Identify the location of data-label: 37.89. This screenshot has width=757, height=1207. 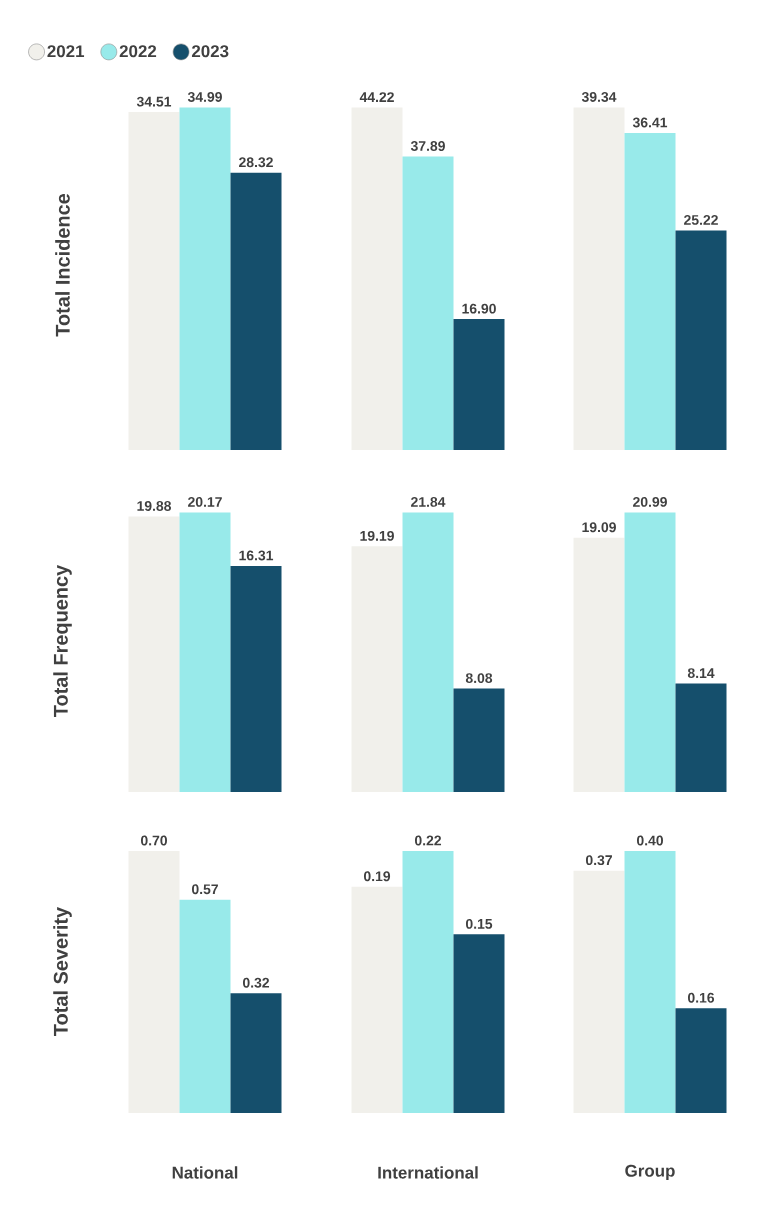
(427, 146).